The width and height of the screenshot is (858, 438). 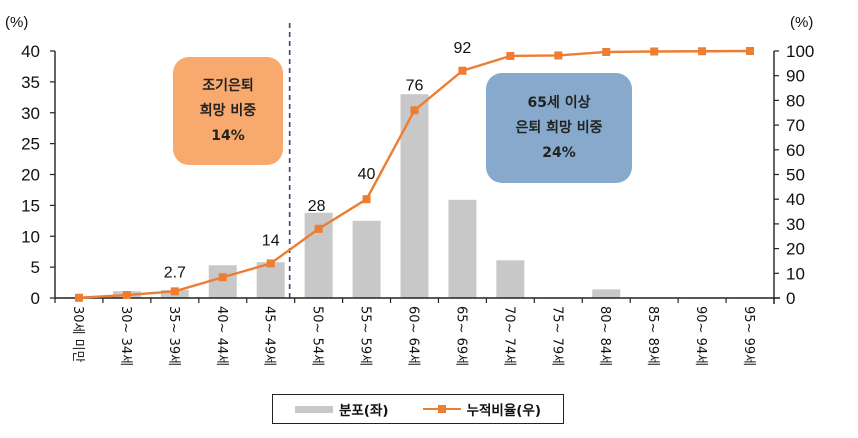 What do you see at coordinates (228, 135) in the screenshot?
I see `callout-early-line3: 14%` at bounding box center [228, 135].